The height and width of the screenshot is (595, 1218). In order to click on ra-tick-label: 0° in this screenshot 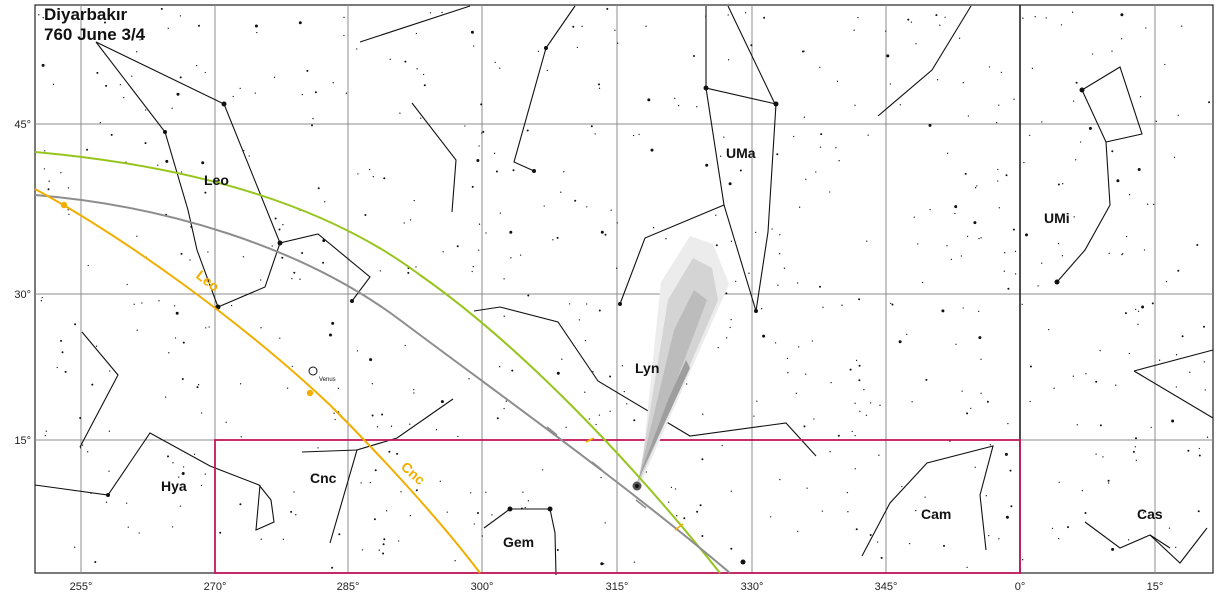, I will do `click(1020, 587)`.